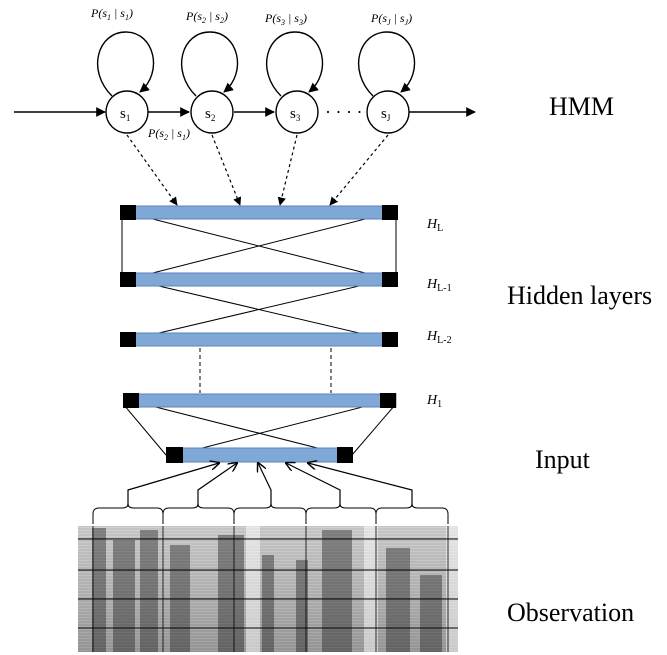 The width and height of the screenshot is (667, 655). What do you see at coordinates (268, 589) in the screenshot?
I see `spectrogram-image` at bounding box center [268, 589].